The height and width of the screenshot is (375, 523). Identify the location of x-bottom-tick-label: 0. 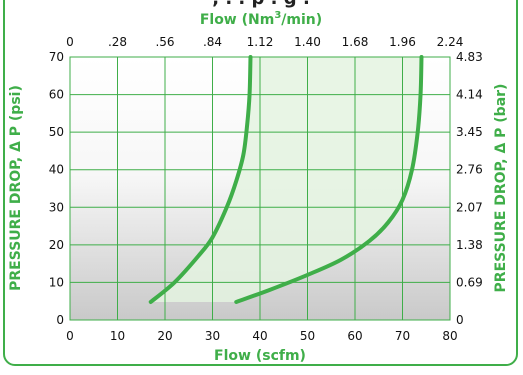
(70, 336).